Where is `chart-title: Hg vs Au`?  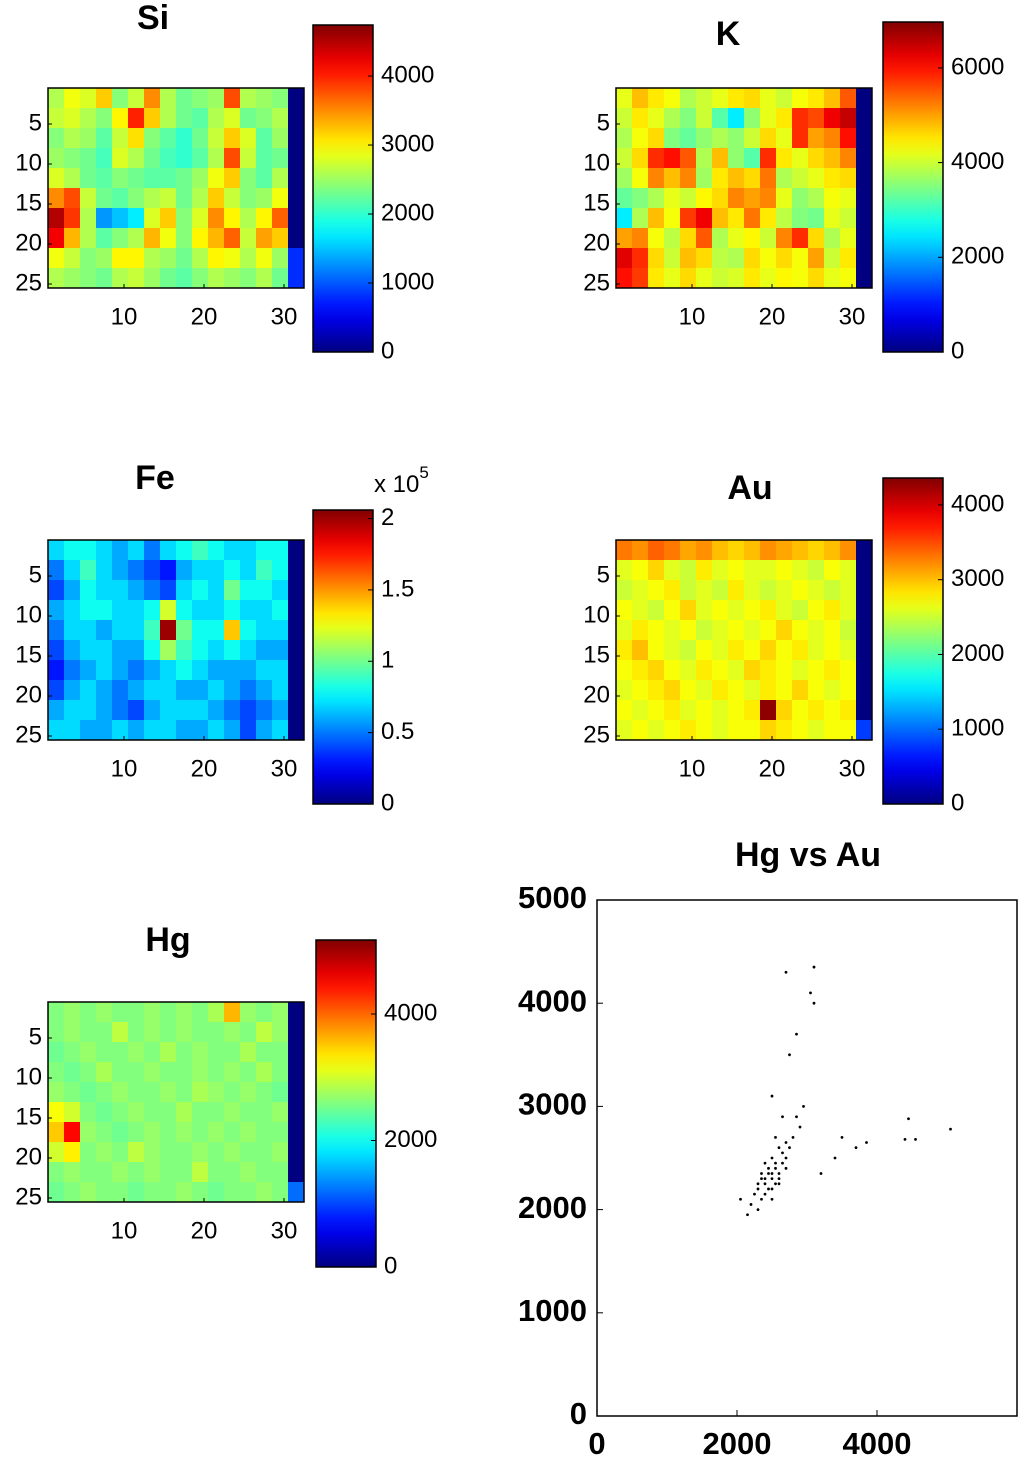
chart-title: Hg vs Au is located at coordinates (808, 855).